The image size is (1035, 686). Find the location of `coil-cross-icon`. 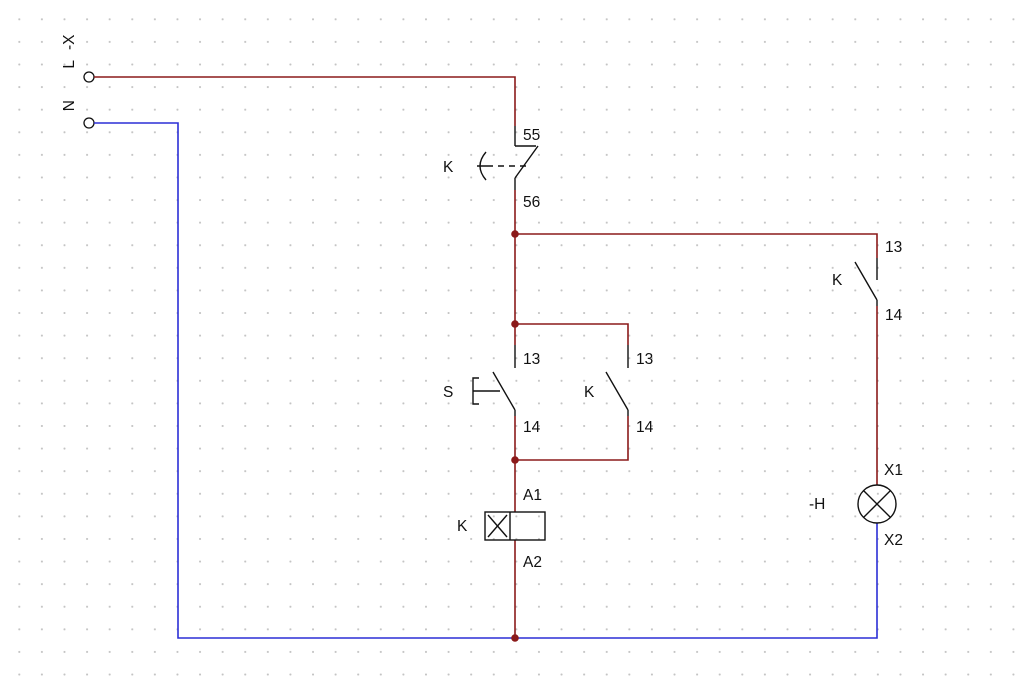

coil-cross-icon is located at coordinates (497, 526).